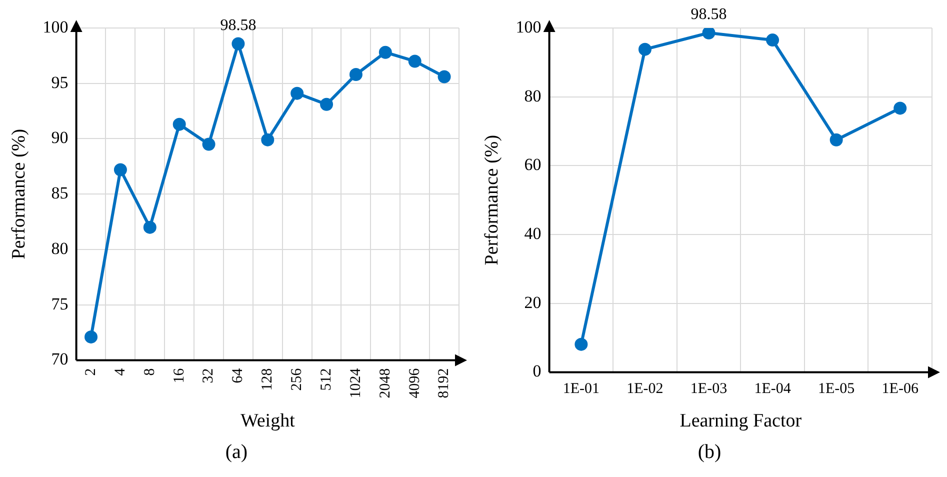 This screenshot has width=947, height=477. I want to click on x-tick-label: 1E-04, so click(773, 389).